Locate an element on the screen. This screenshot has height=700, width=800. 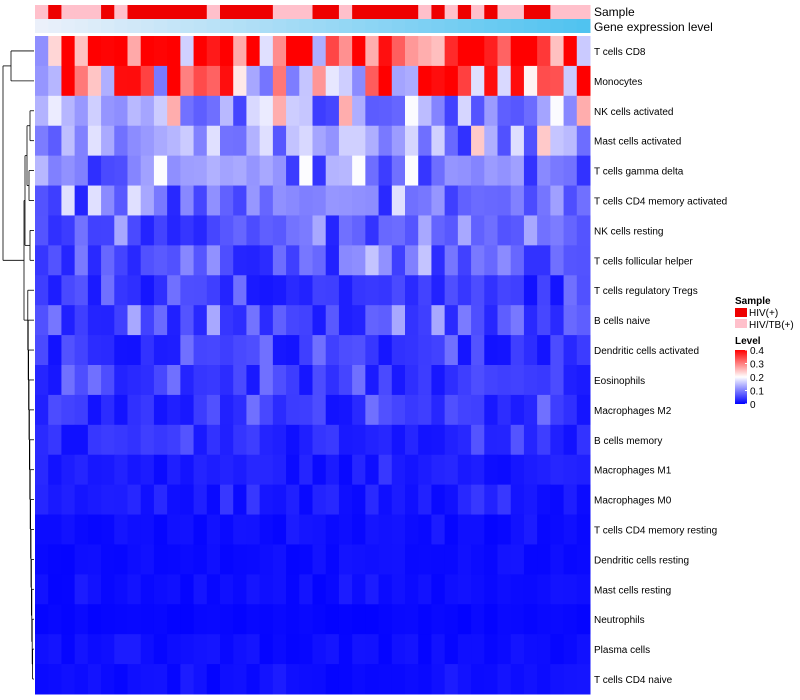
row-label: Neutrophils is located at coordinates (619, 620).